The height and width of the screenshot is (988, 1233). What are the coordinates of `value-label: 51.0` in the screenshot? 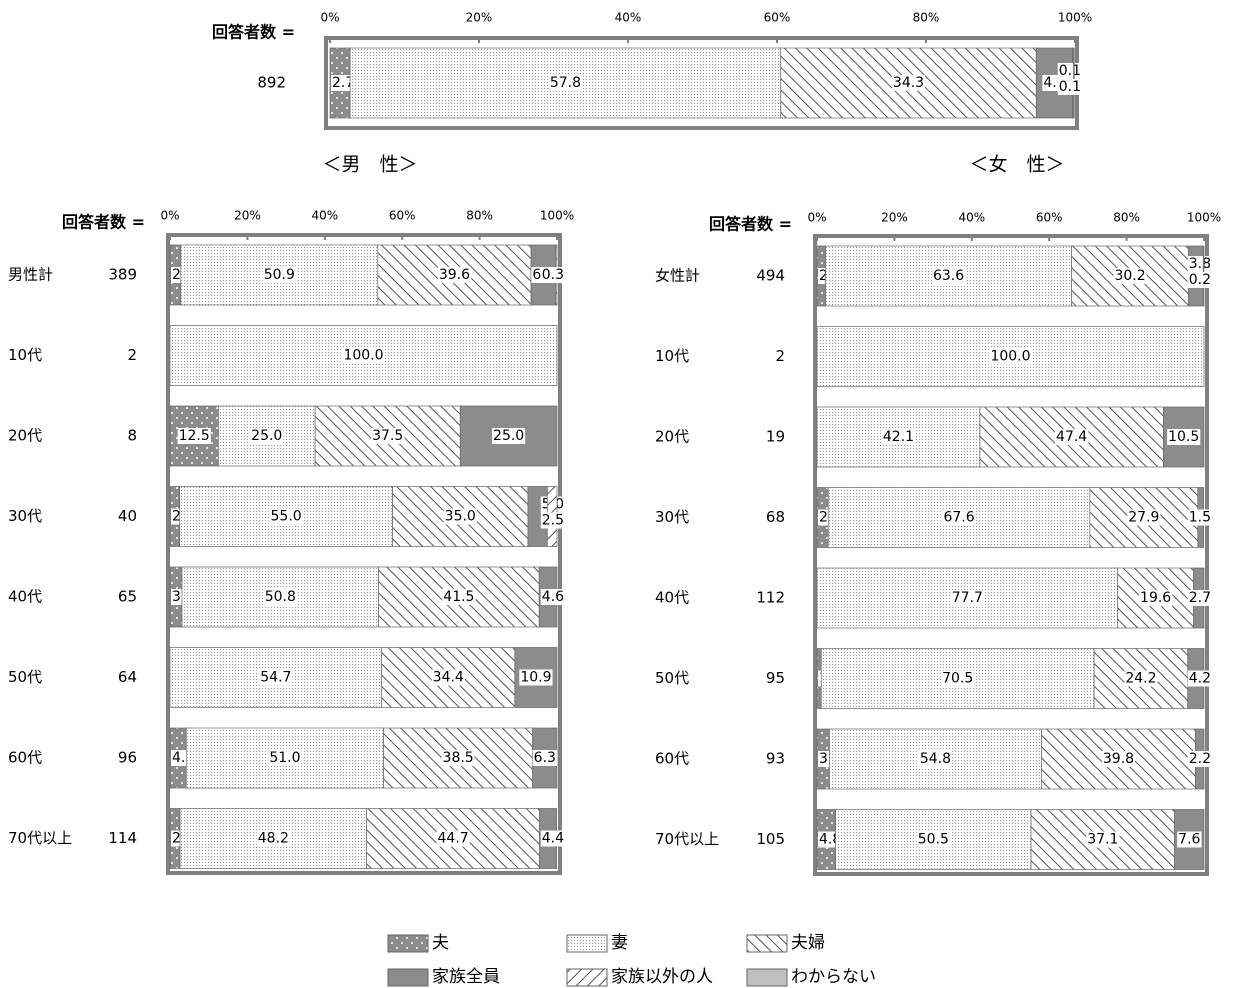 It's located at (284, 758).